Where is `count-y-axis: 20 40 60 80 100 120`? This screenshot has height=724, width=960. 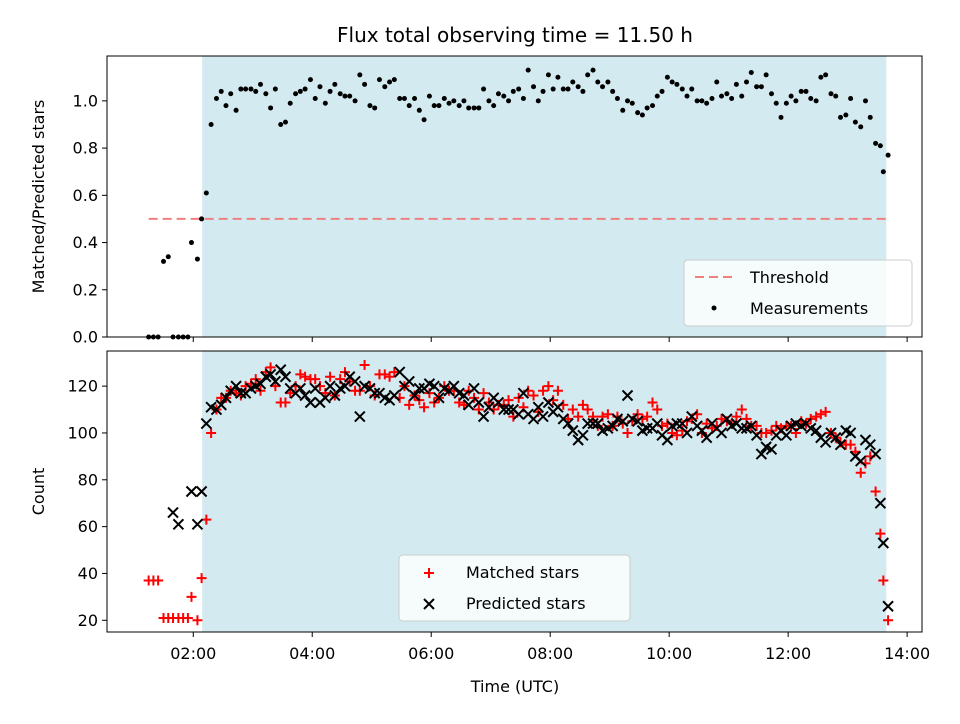
count-y-axis: 20 40 60 80 100 120 is located at coordinates (87, 503).